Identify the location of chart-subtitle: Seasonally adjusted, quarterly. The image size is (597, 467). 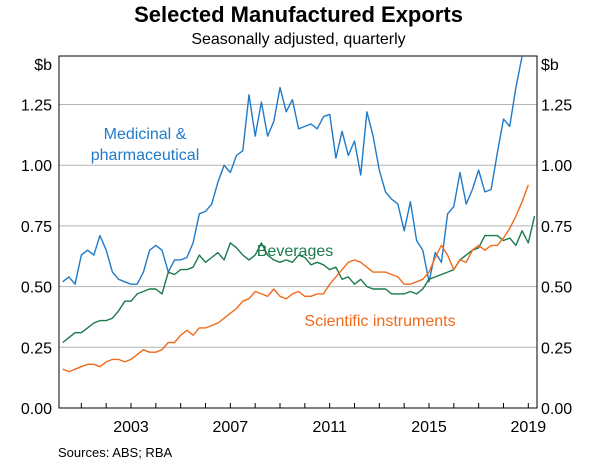
(298, 39).